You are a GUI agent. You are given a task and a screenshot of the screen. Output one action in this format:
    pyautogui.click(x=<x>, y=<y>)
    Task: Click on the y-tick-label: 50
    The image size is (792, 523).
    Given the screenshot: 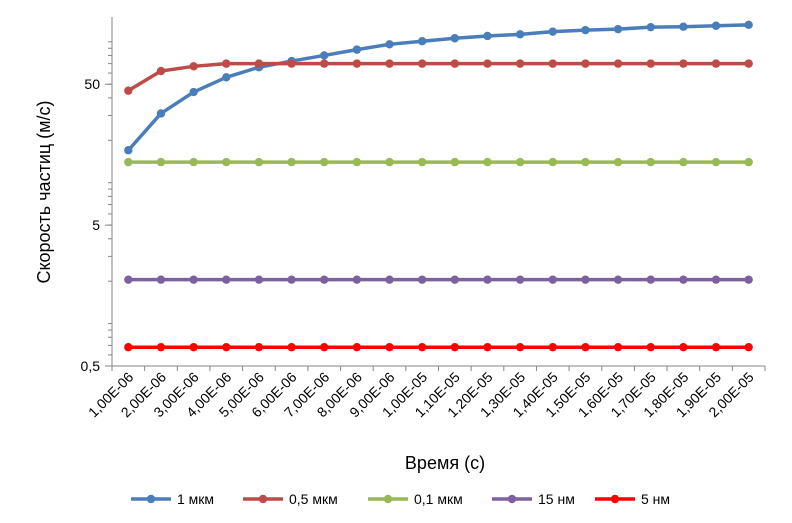 What is the action you would take?
    pyautogui.click(x=92, y=84)
    